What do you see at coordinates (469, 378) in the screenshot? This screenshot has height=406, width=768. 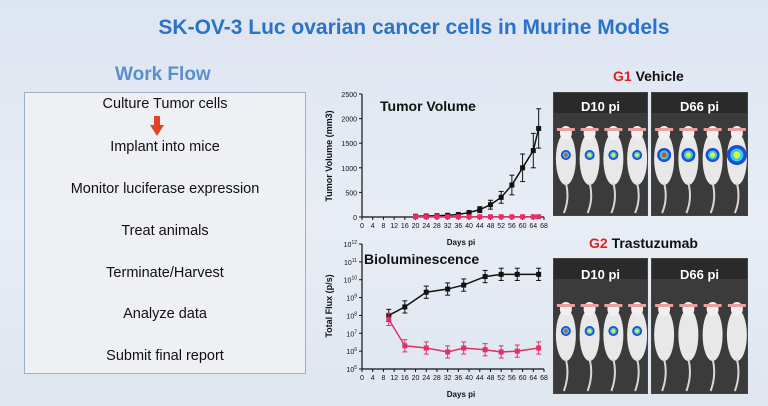 I see `x-tick-label: 40` at bounding box center [469, 378].